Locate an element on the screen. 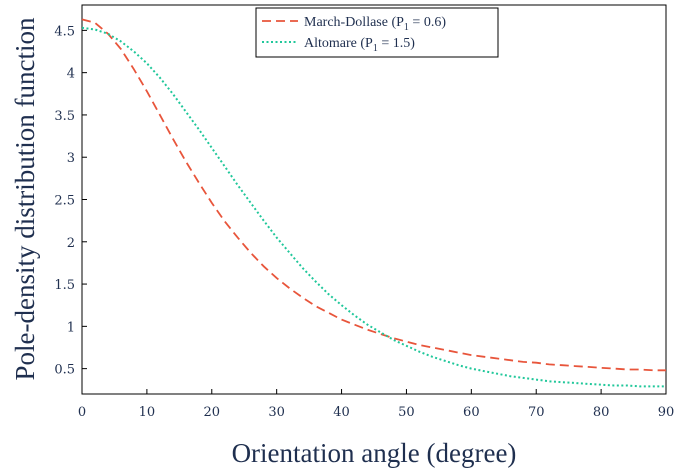 Image resolution: width=674 pixels, height=470 pixels. y-tick-label: 1 is located at coordinates (71, 327).